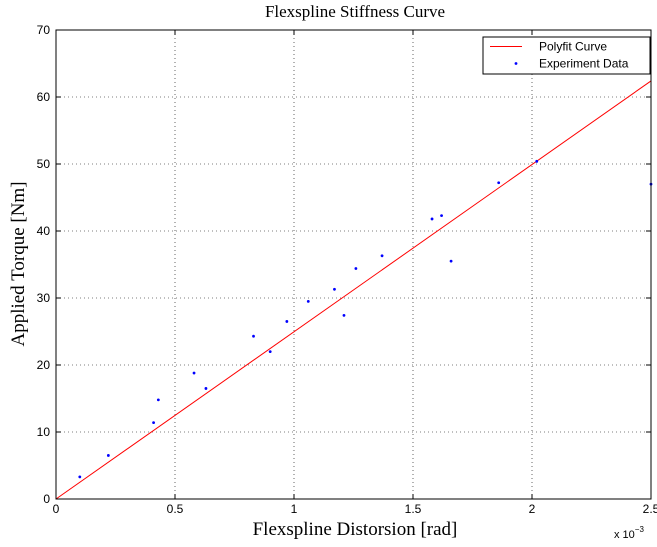 This screenshot has width=657, height=547. Describe the element at coordinates (624, 535) in the screenshot. I see `x-exponent-base: x 10` at that location.